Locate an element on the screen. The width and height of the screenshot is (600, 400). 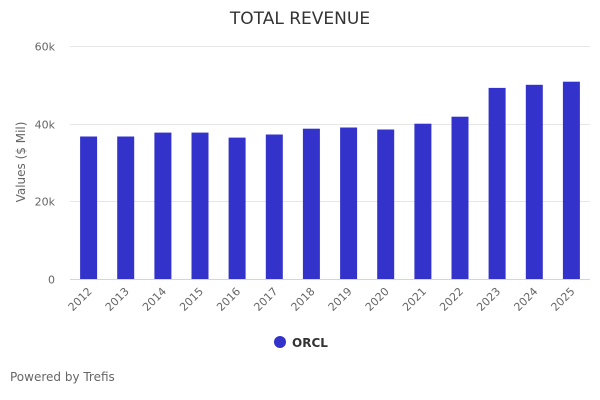
x-tick-label: 2023 is located at coordinates (488, 299).